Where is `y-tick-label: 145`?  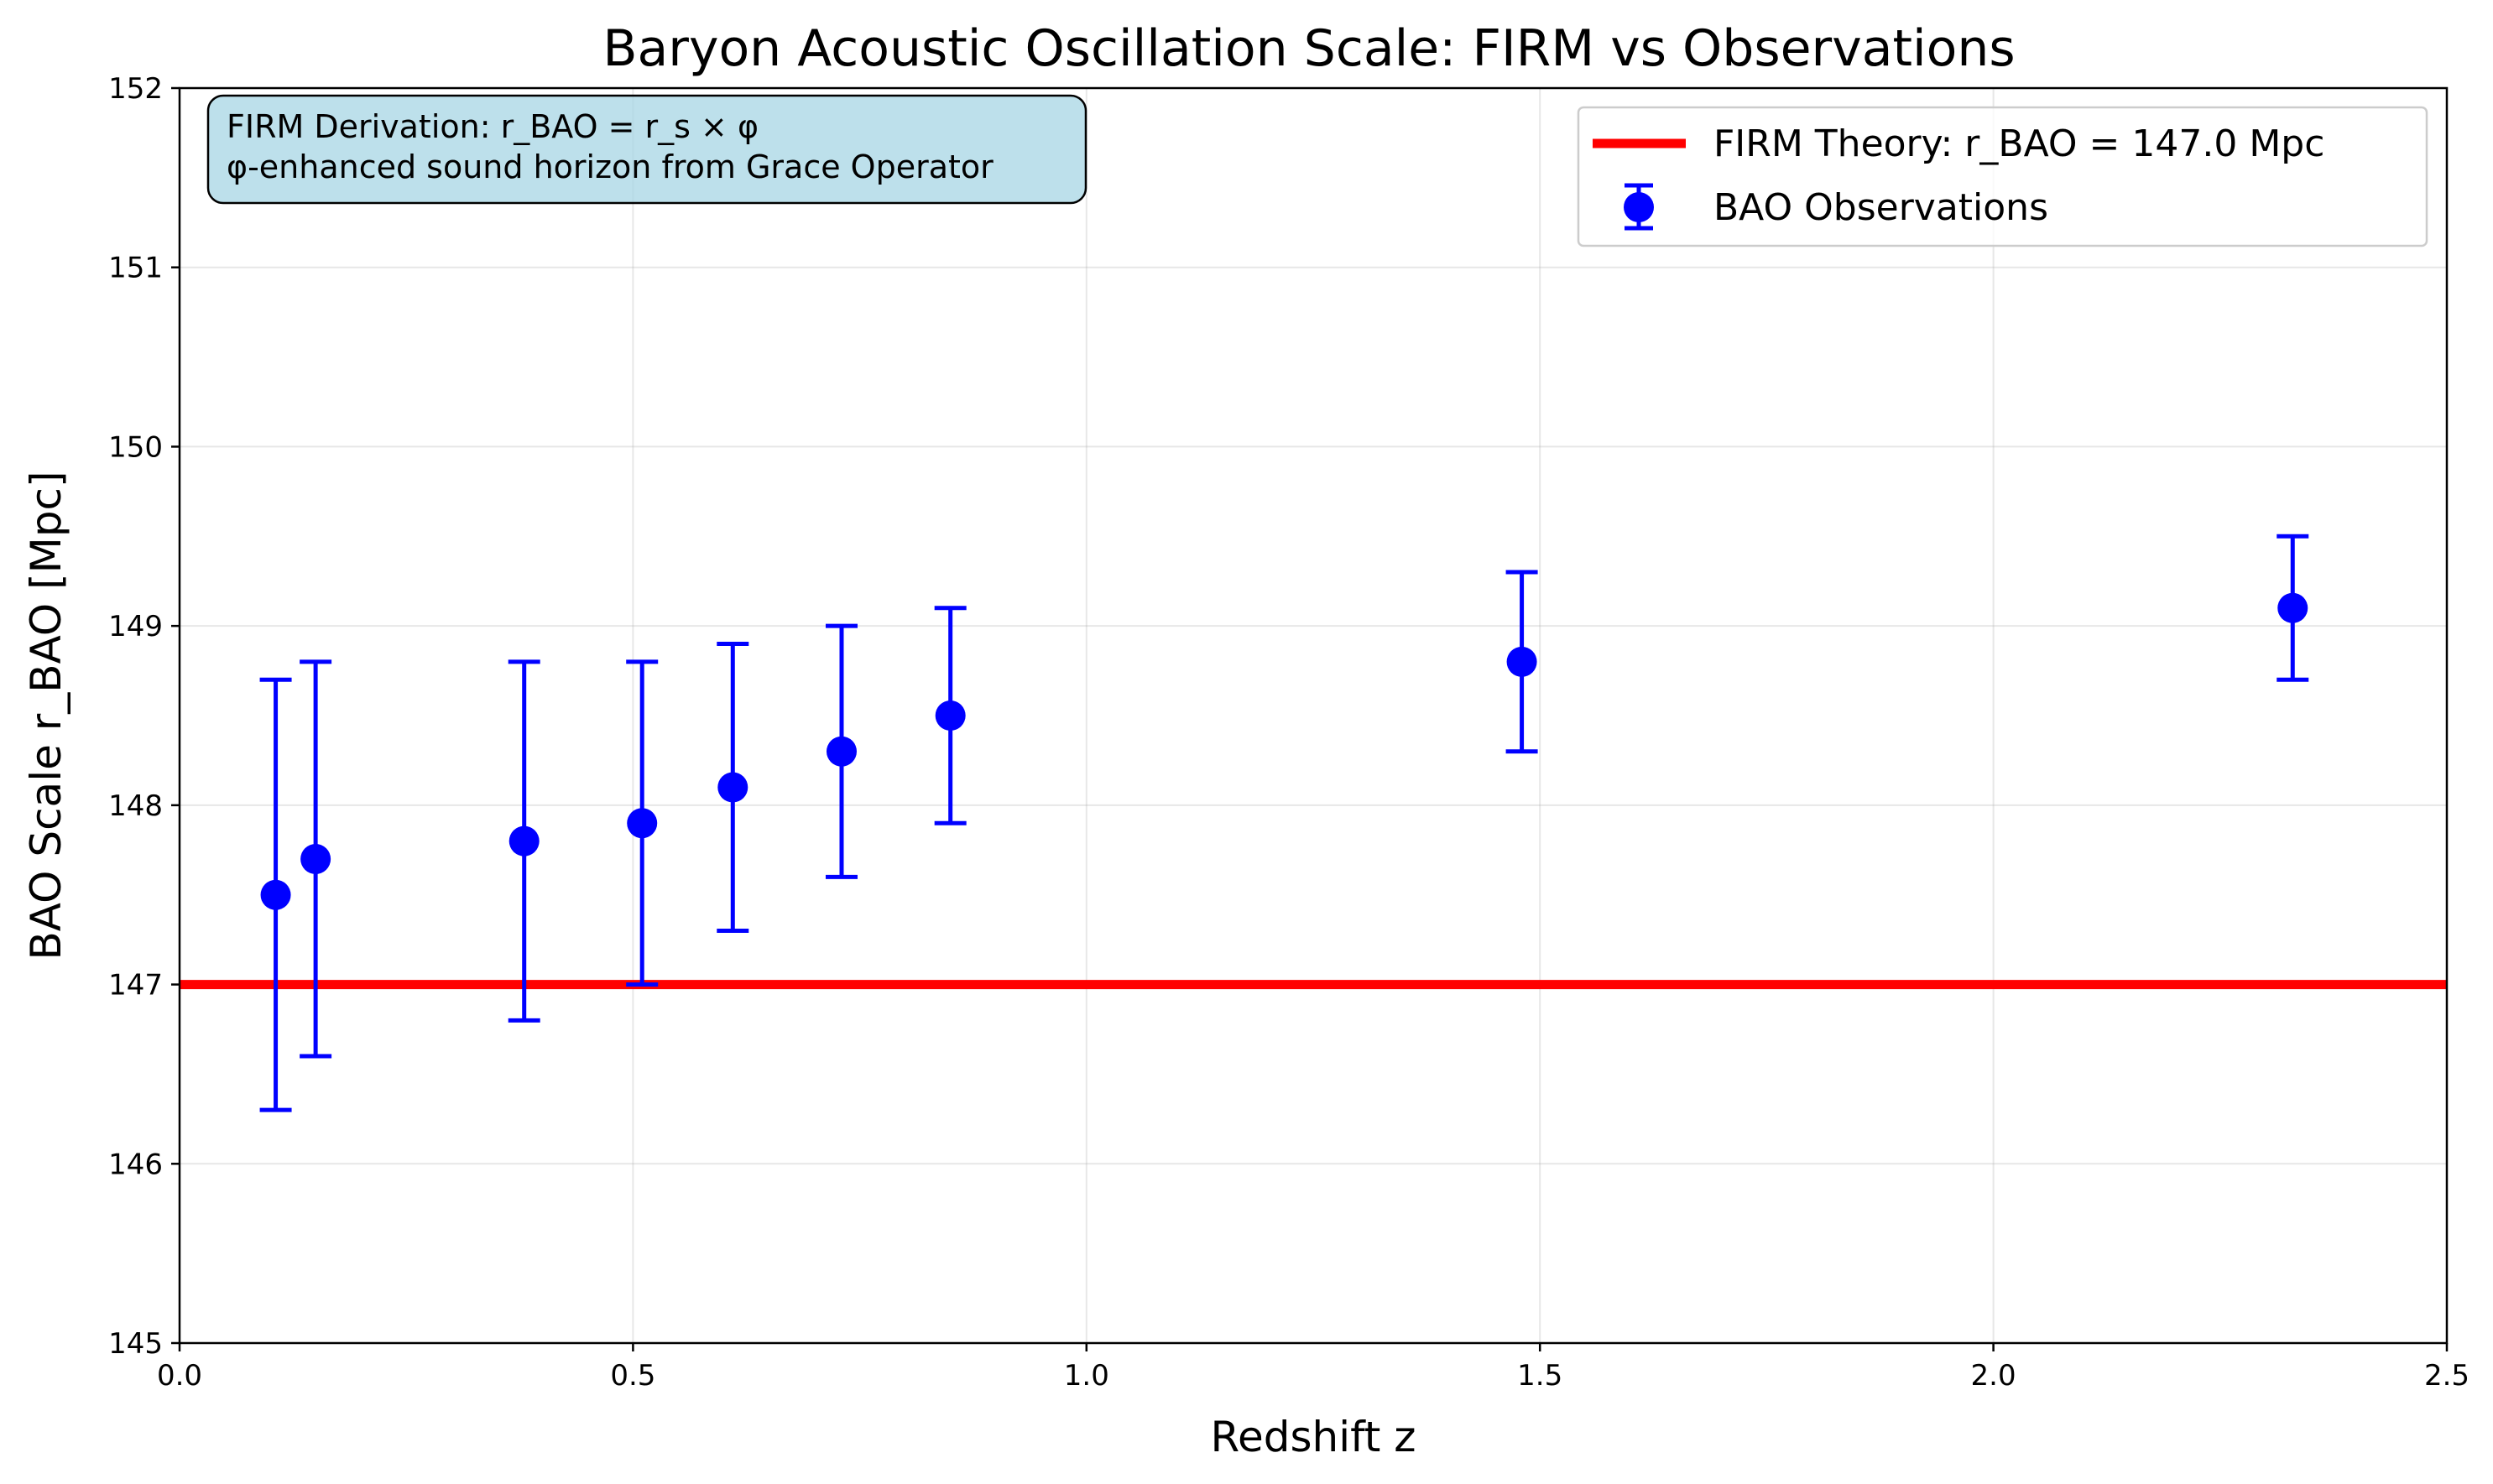
y-tick-label: 145 is located at coordinates (135, 1344).